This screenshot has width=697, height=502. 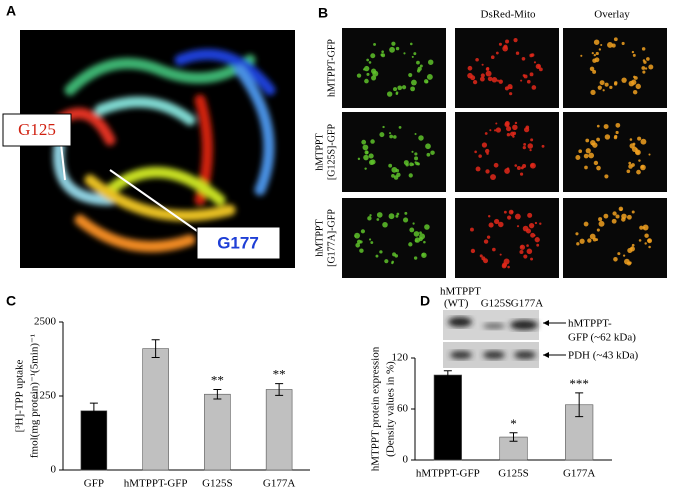 What do you see at coordinates (323, 13) in the screenshot?
I see `panel-label: B` at bounding box center [323, 13].